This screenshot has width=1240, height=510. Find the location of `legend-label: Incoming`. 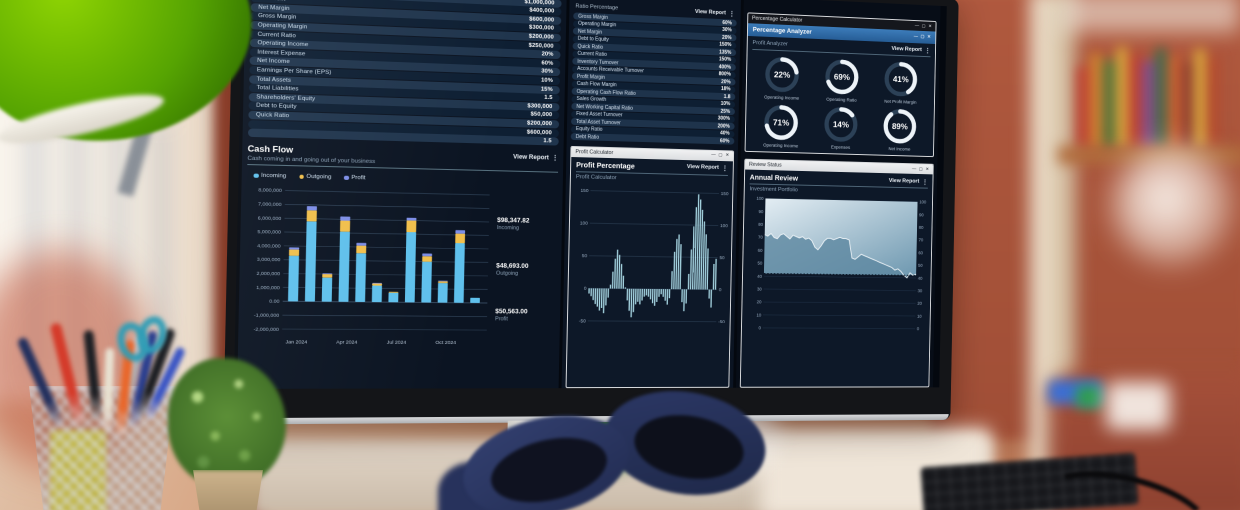

legend-label: Incoming is located at coordinates (273, 176).